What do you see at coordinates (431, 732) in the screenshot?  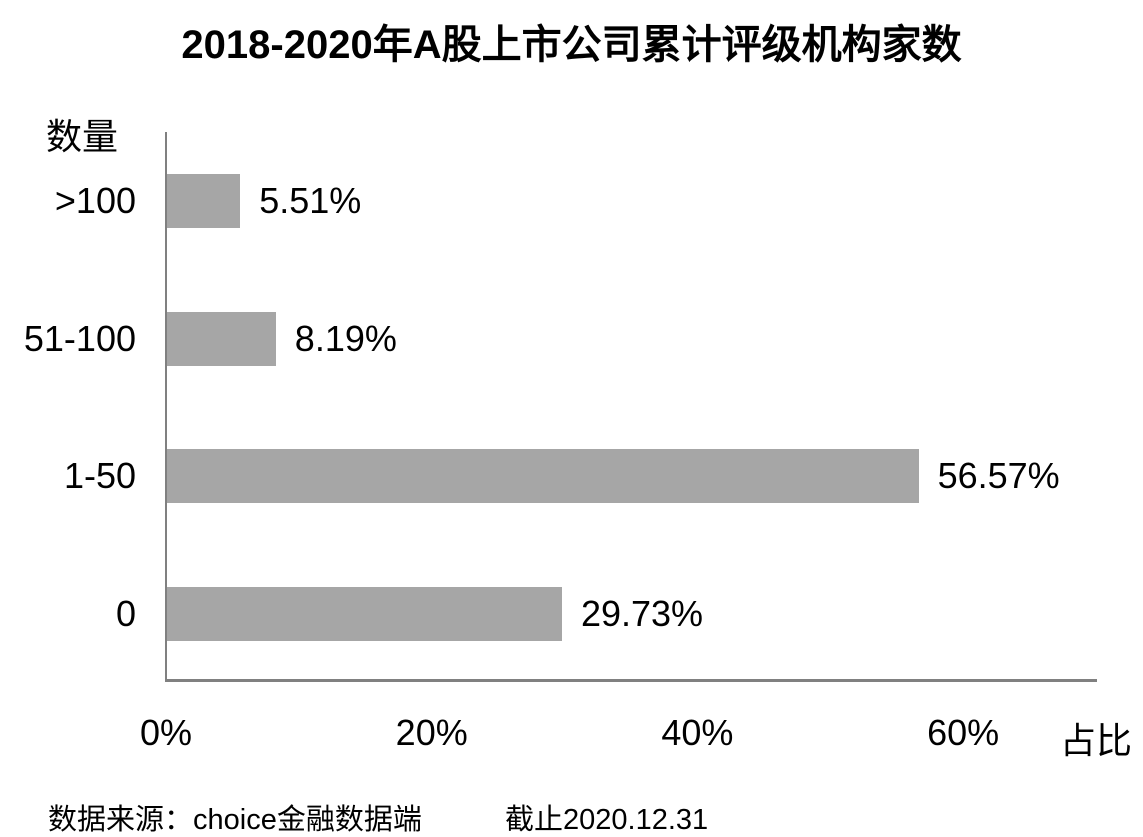 I see `x-tick-label: 20%` at bounding box center [431, 732].